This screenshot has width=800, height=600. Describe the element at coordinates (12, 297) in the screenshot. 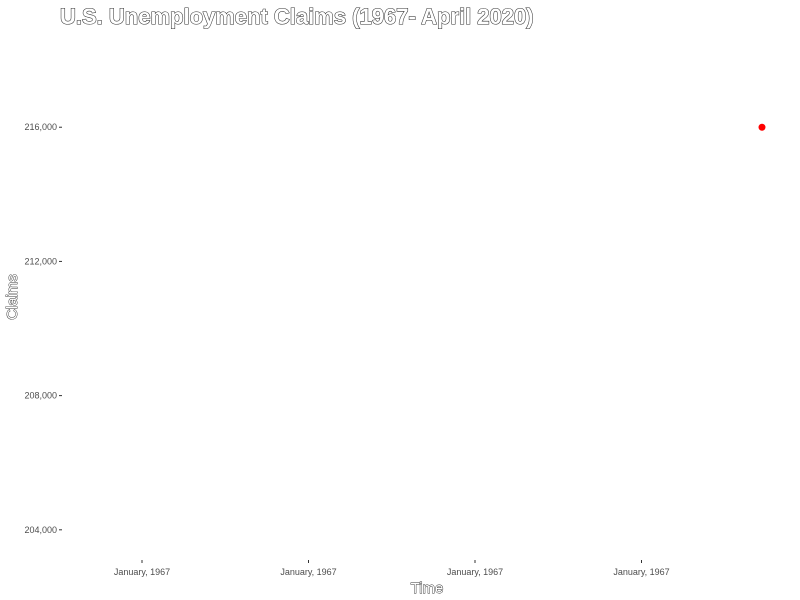

I see `y-axis-title: Claims` at that location.